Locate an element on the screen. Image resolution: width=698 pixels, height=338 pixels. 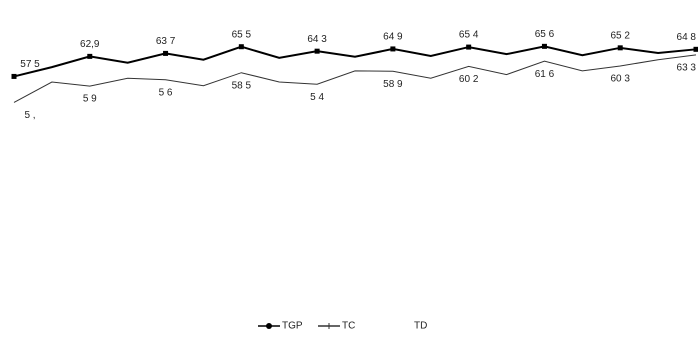
data-label: 58 5 is located at coordinates (242, 85).